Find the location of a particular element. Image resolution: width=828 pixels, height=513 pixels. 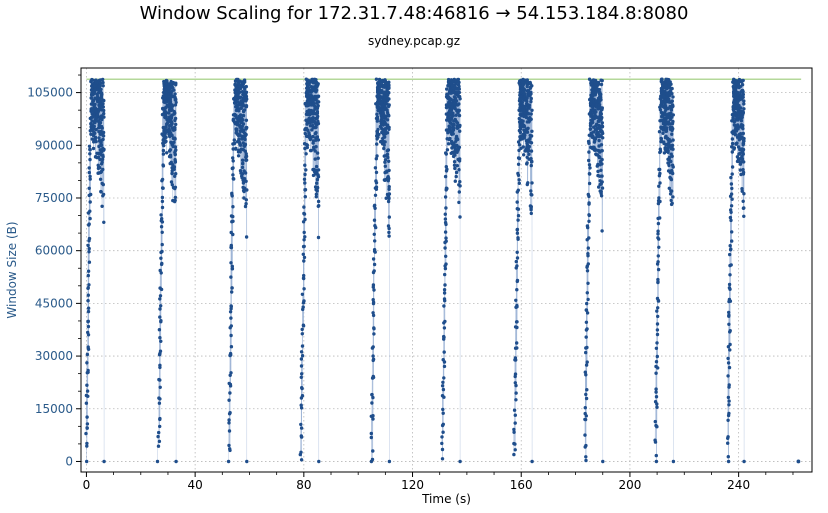

x-tick-label: 240 is located at coordinates (738, 485).